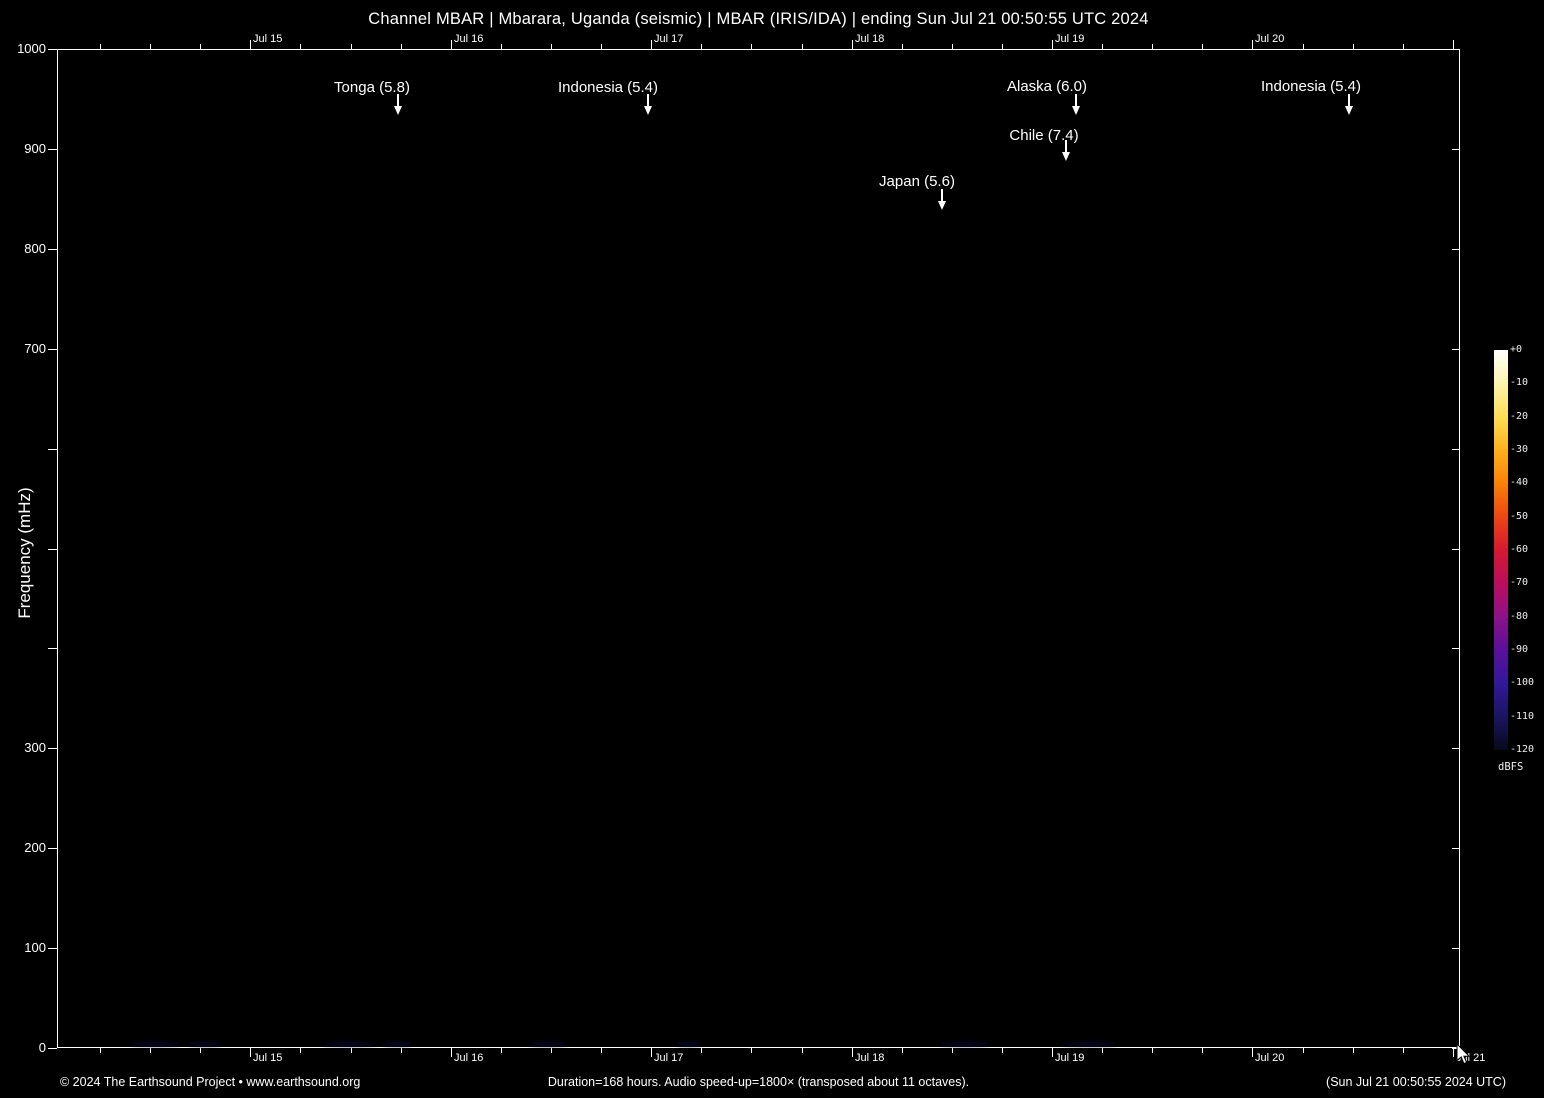 This screenshot has height=1098, width=1544. What do you see at coordinates (469, 1058) in the screenshot?
I see `x-tick-label-bottom: Jul 16` at bounding box center [469, 1058].